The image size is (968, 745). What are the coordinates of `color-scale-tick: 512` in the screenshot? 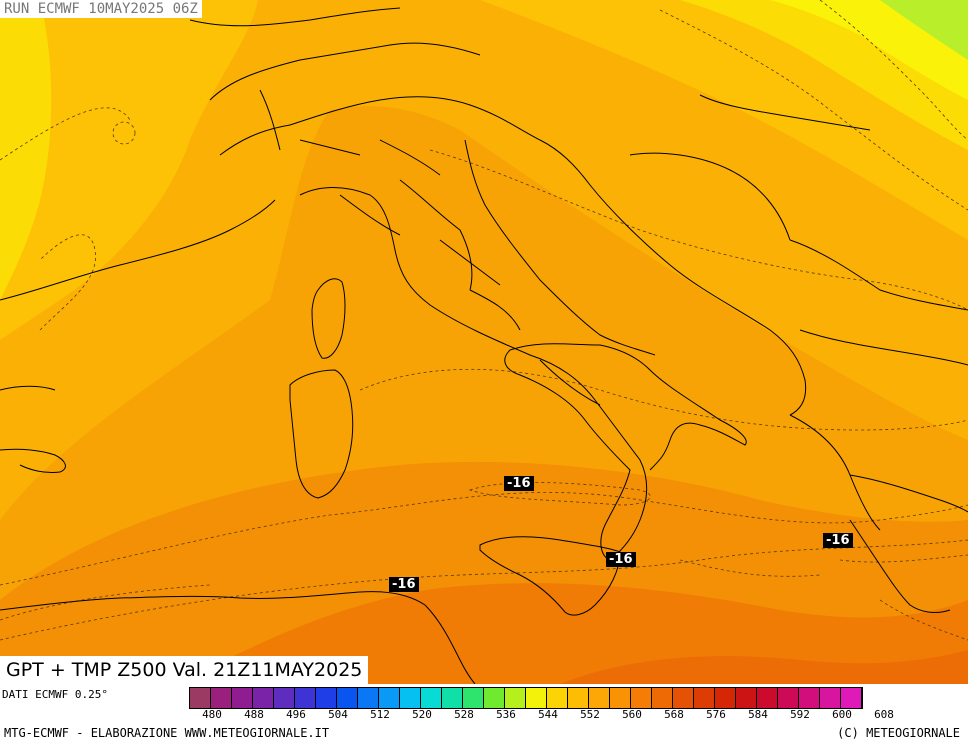 It's located at (380, 714).